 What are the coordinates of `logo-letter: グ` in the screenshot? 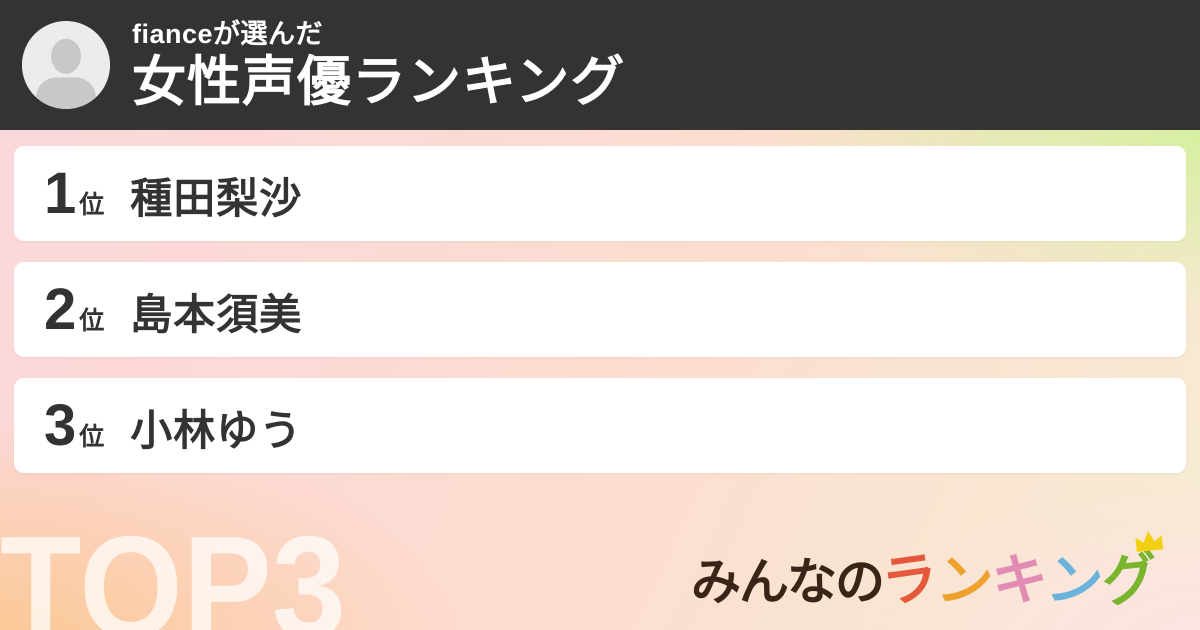 It's located at (1131, 572).